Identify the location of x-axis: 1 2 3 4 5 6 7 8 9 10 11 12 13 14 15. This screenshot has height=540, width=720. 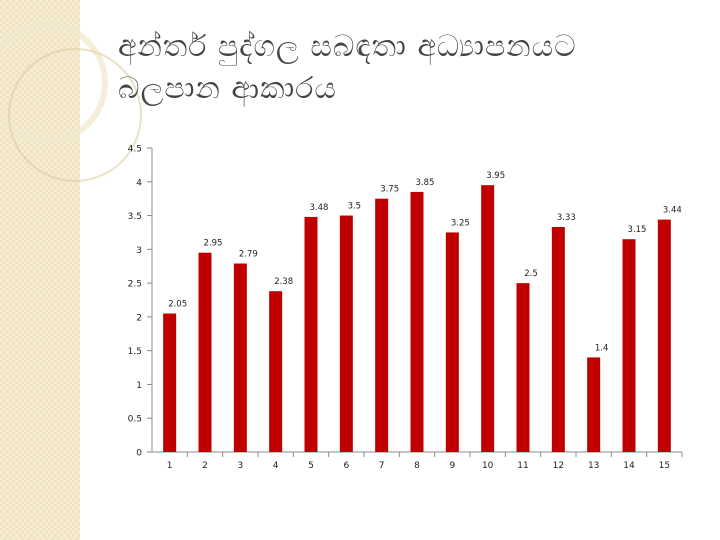
(417, 461).